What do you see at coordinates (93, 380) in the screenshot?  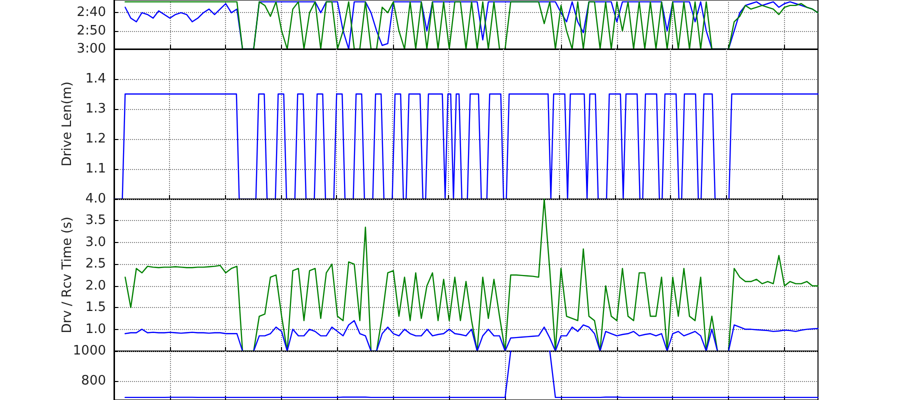 I see `y-tick-label: 800` at bounding box center [93, 380].